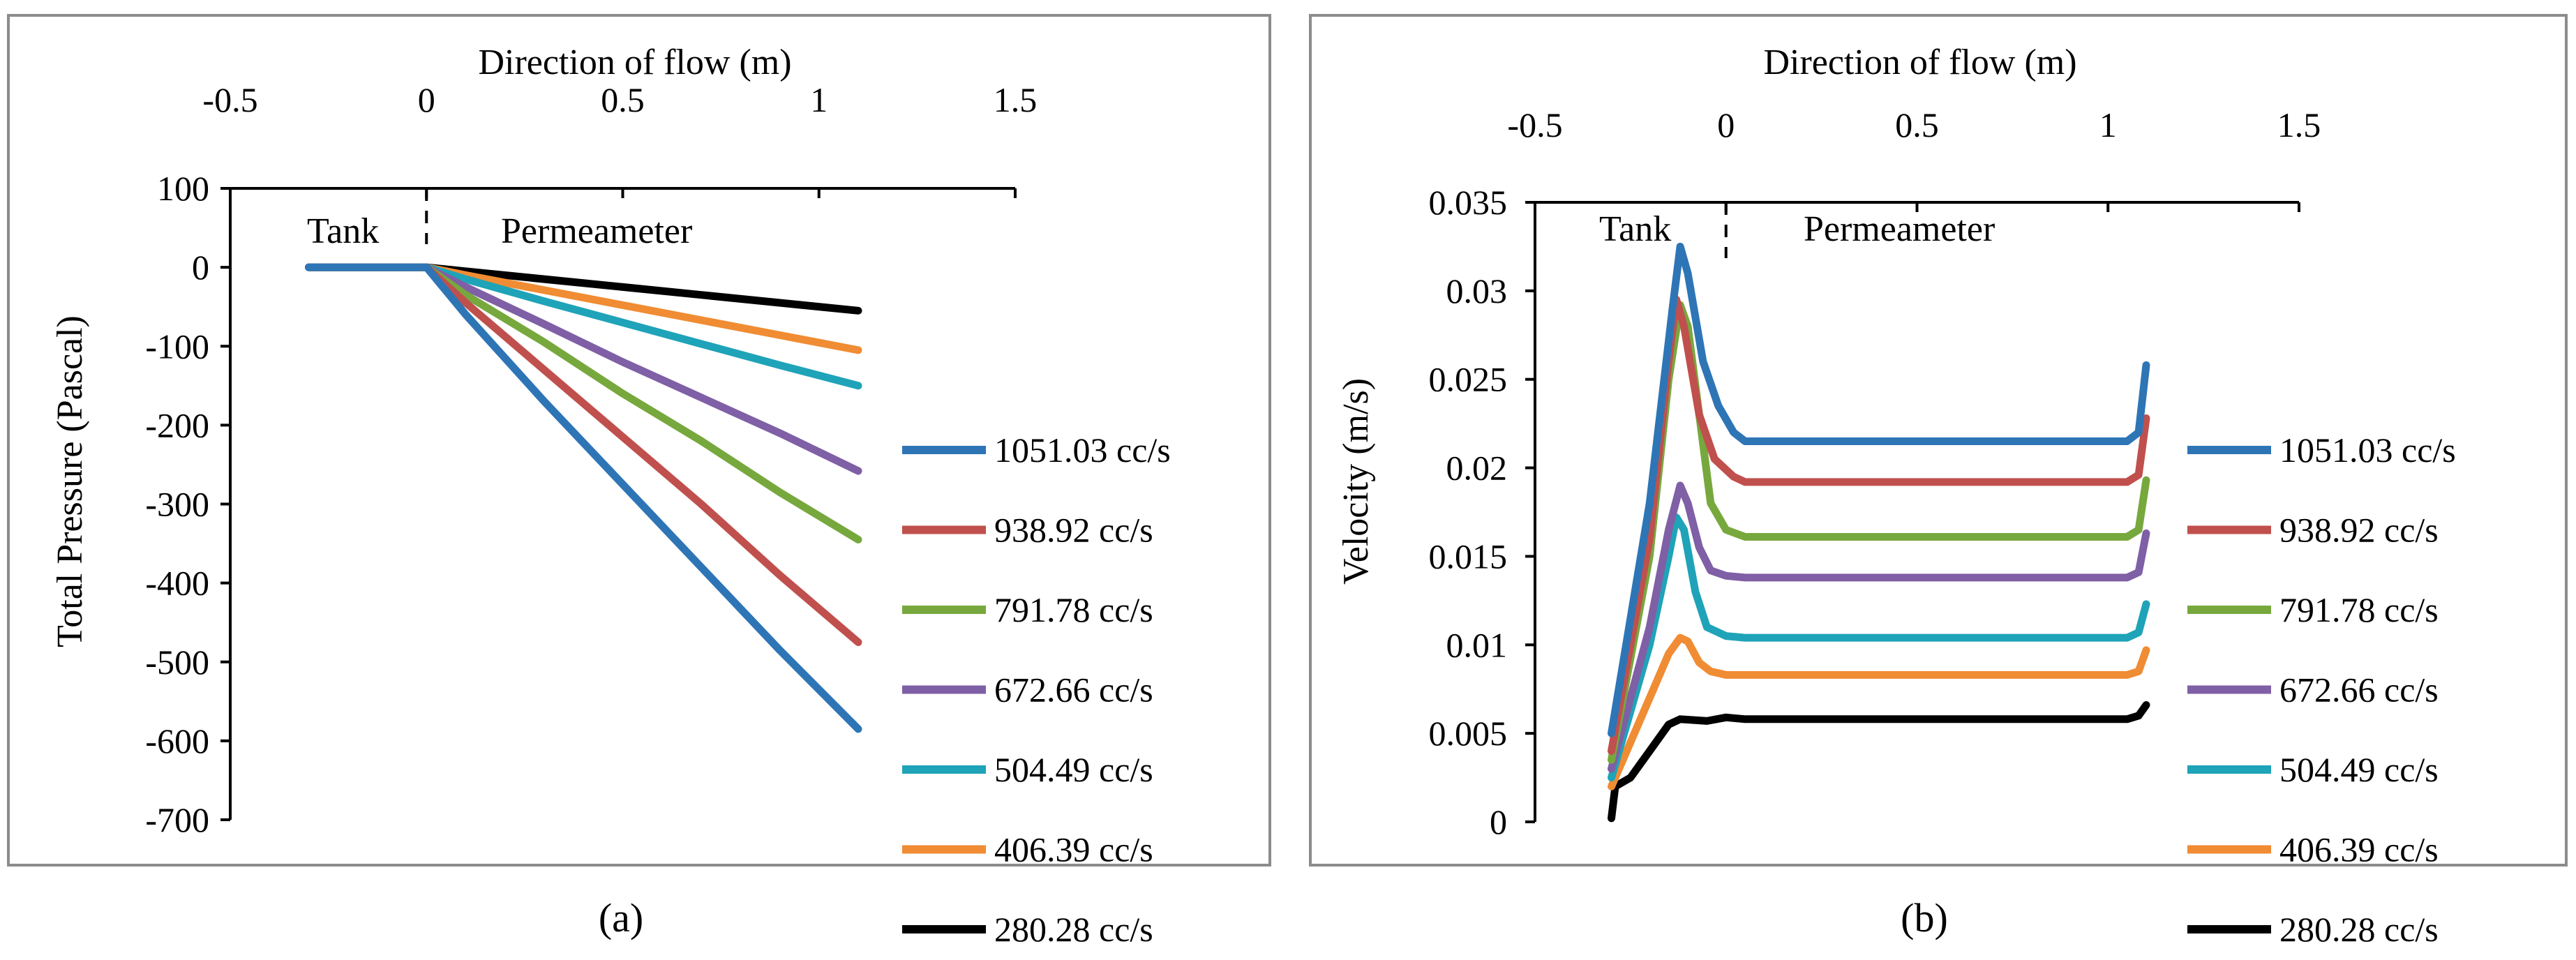 The image size is (2576, 960). Describe the element at coordinates (1073, 690) in the screenshot. I see `panel-a-legend-label: 672.66 cc/s` at that location.